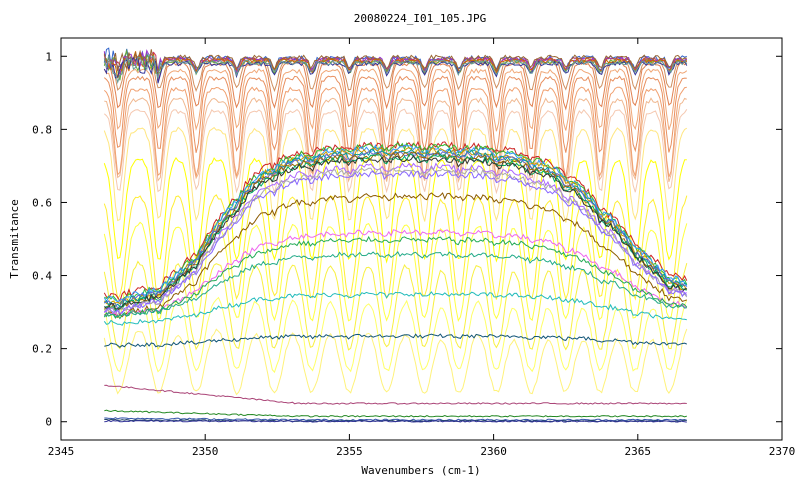 This screenshot has width=800, height=484. I want to click on y-axis-label: Transmitance, so click(14, 238).